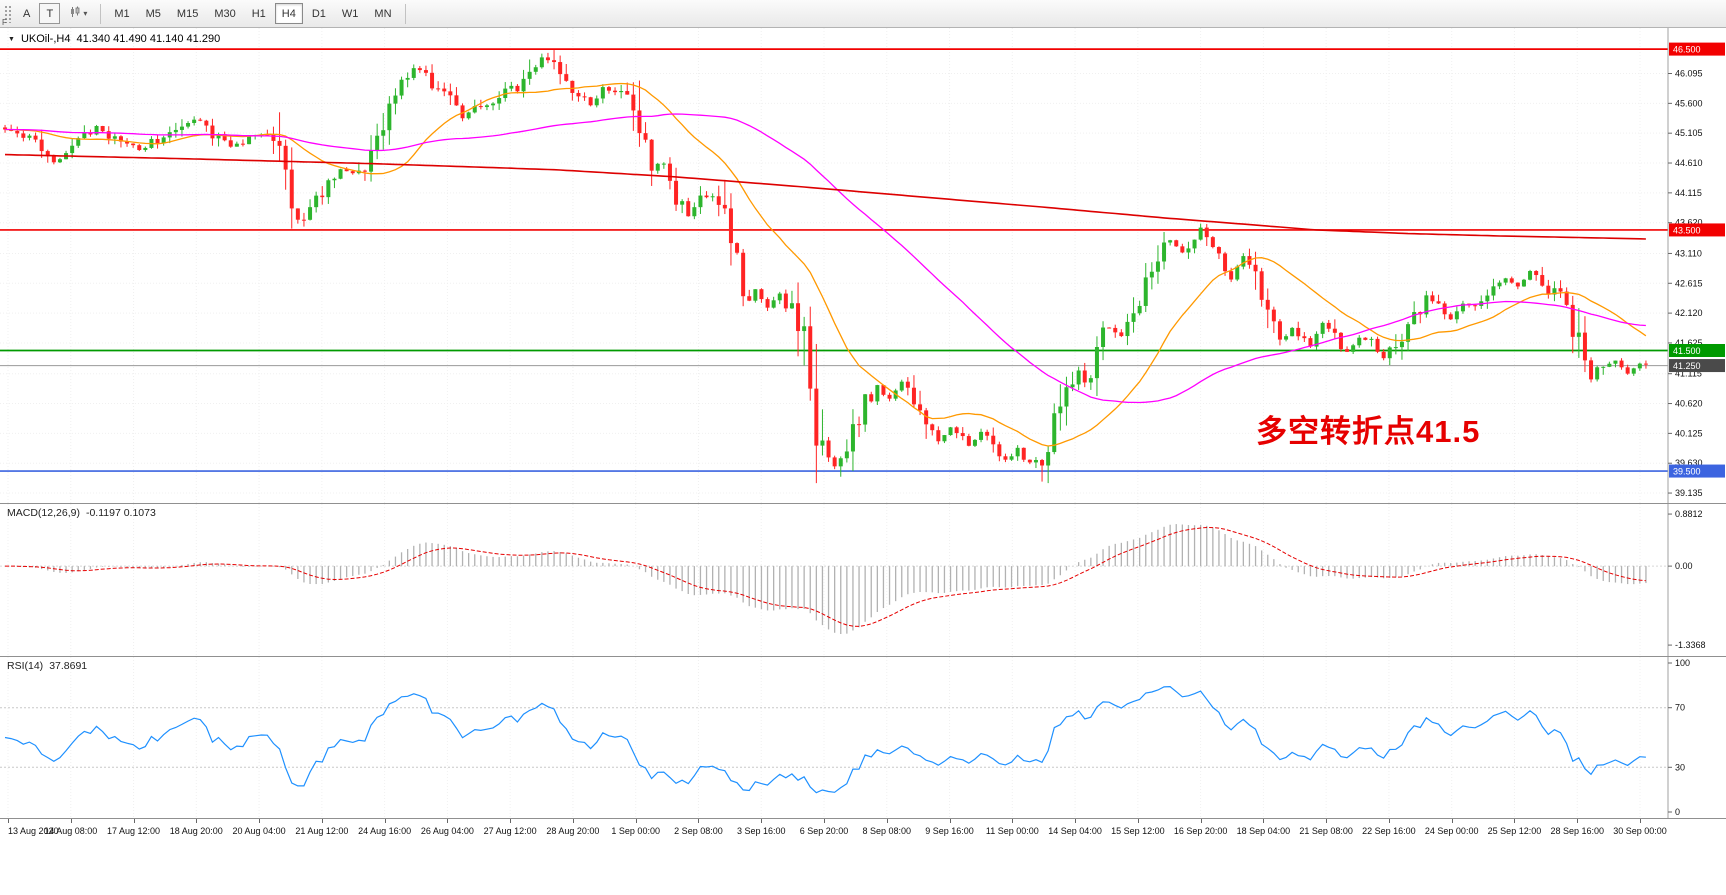 Image resolution: width=1726 pixels, height=895 pixels. I want to click on price-tick-label: 43.110, so click(1688, 253).